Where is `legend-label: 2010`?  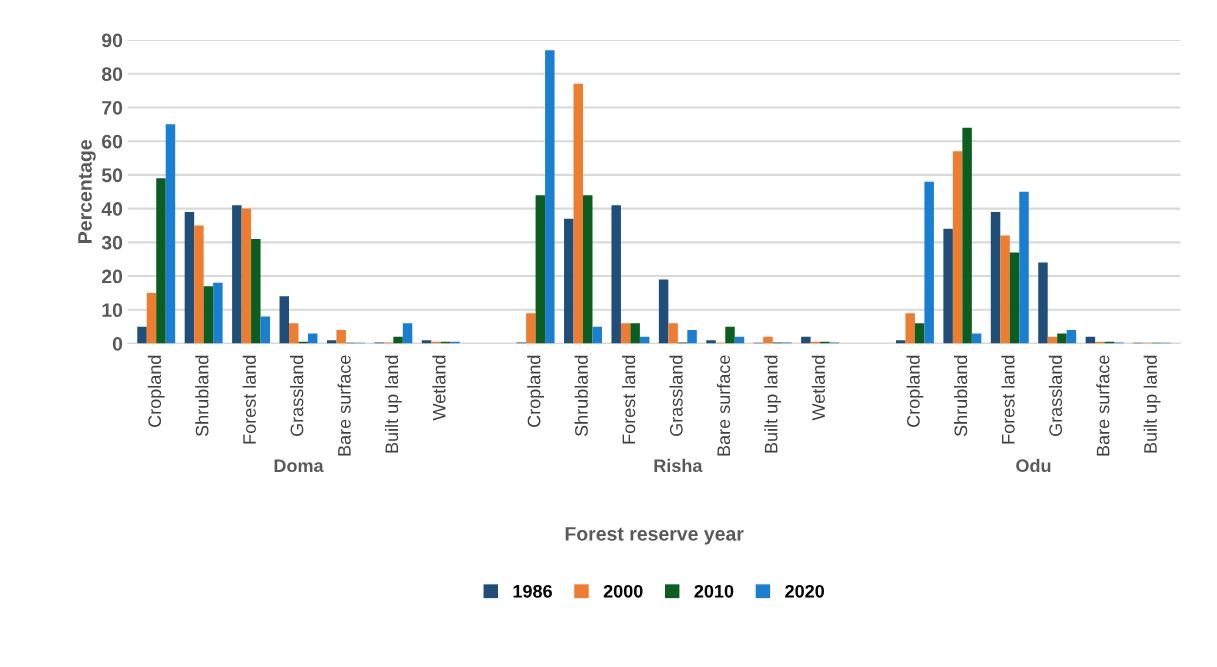
legend-label: 2010 is located at coordinates (714, 591).